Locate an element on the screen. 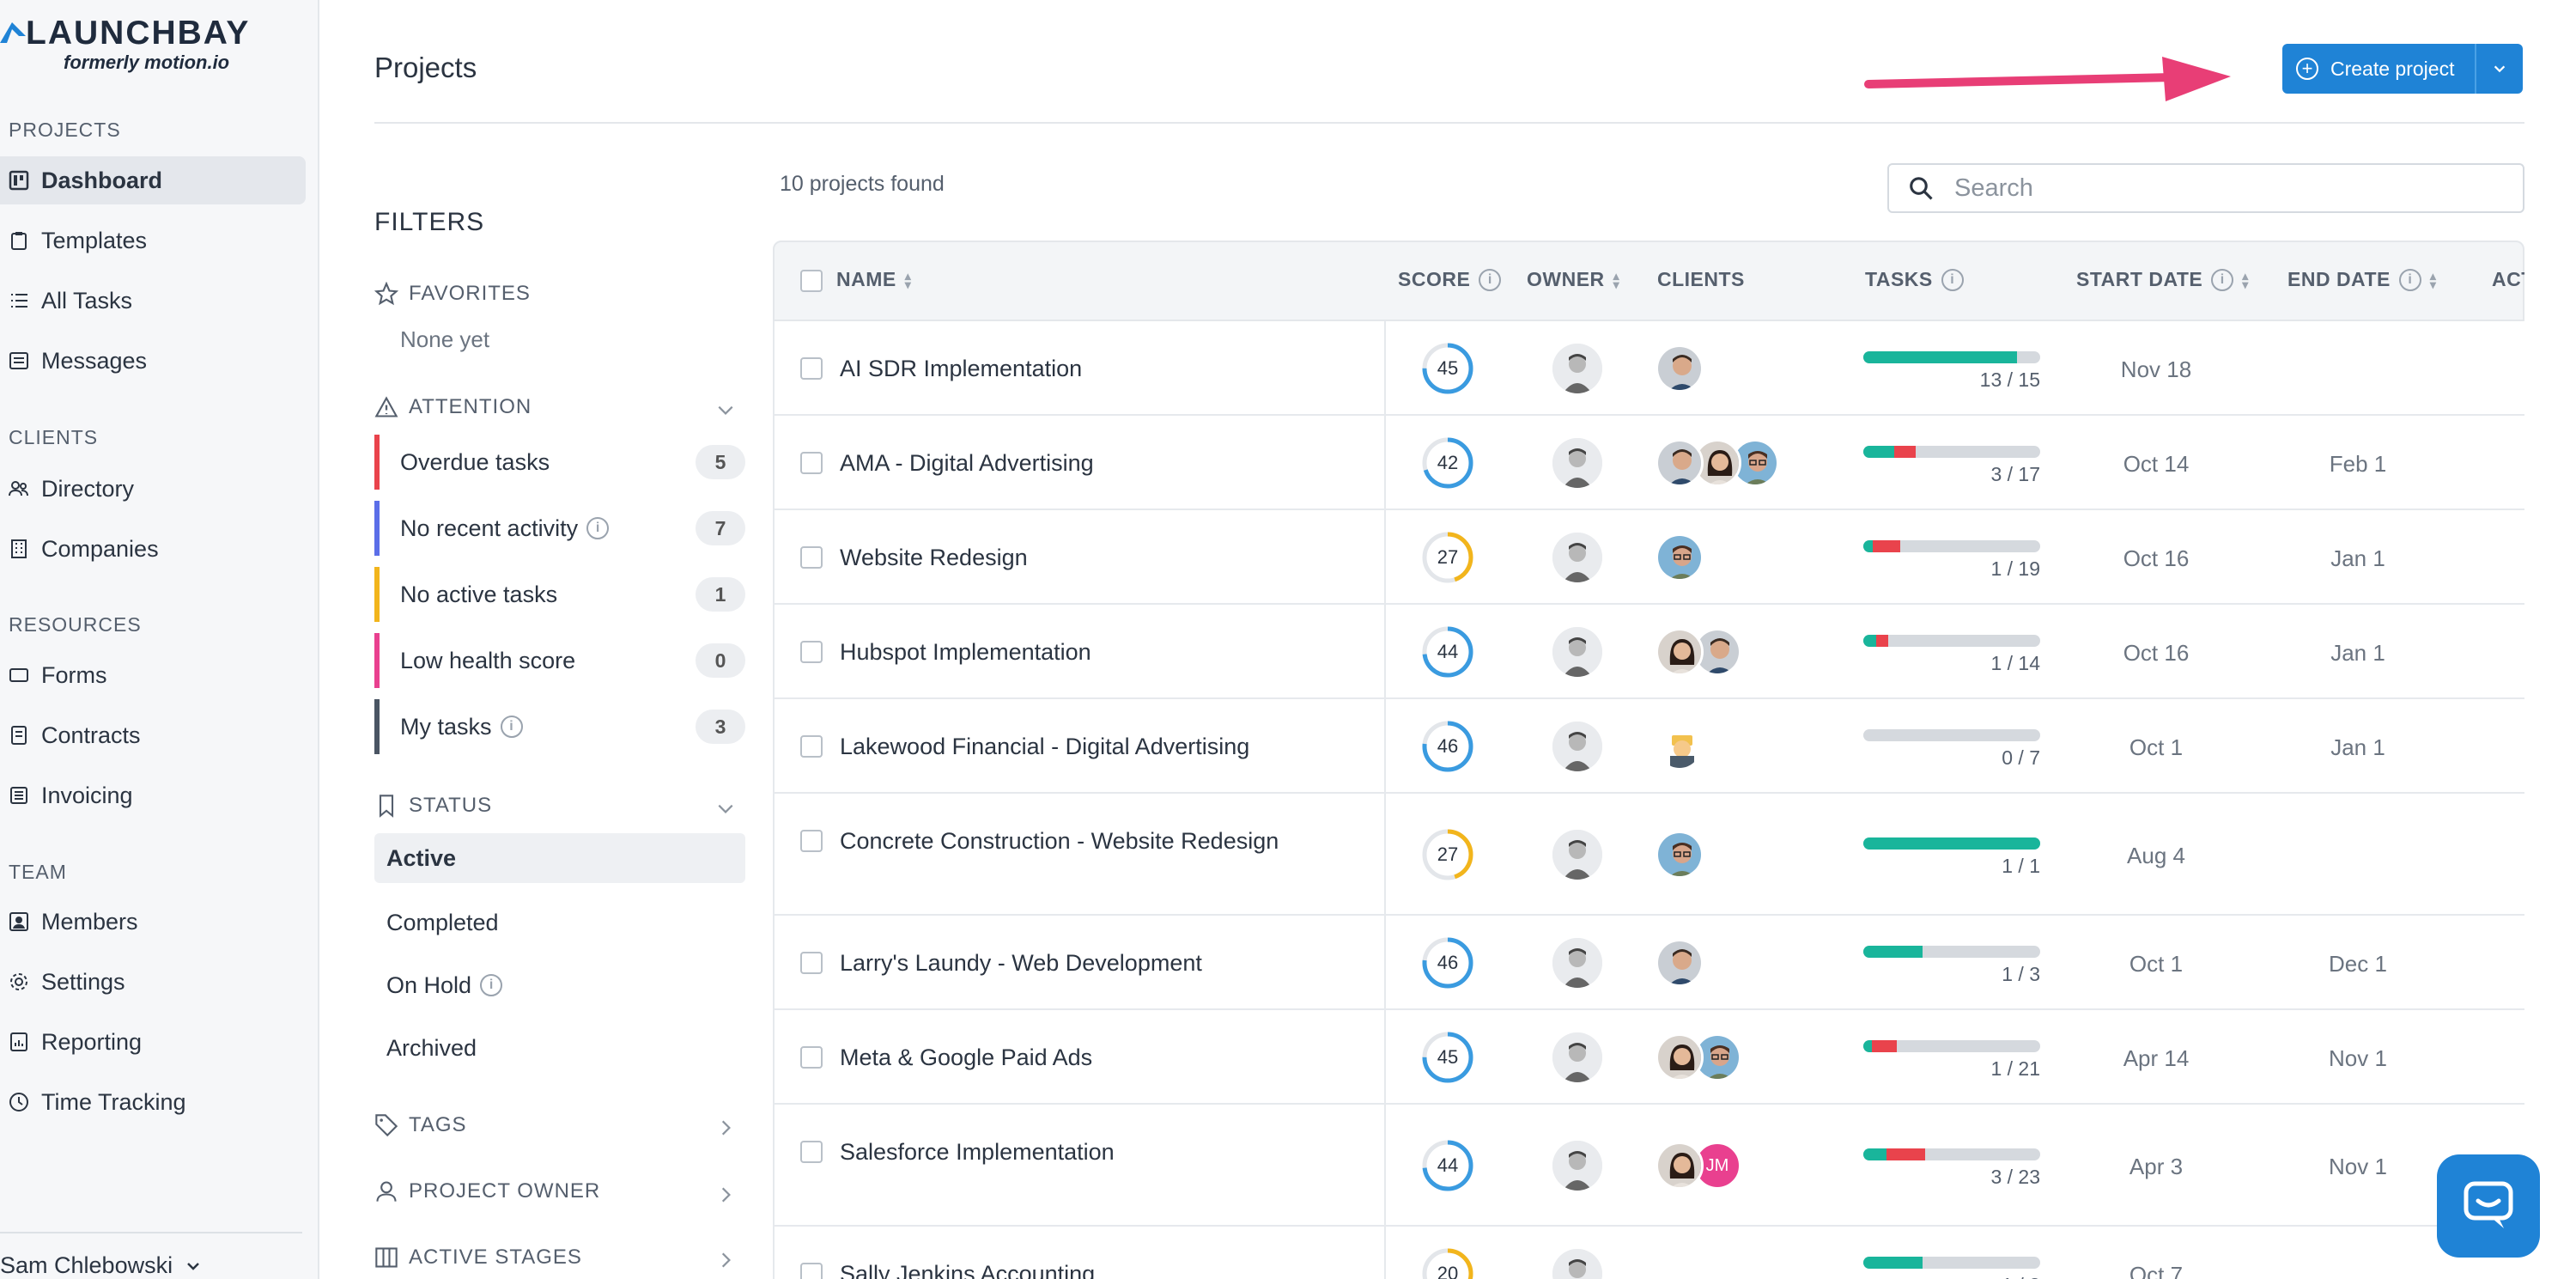  nav-all-tasks: All Tasks is located at coordinates (153, 301).